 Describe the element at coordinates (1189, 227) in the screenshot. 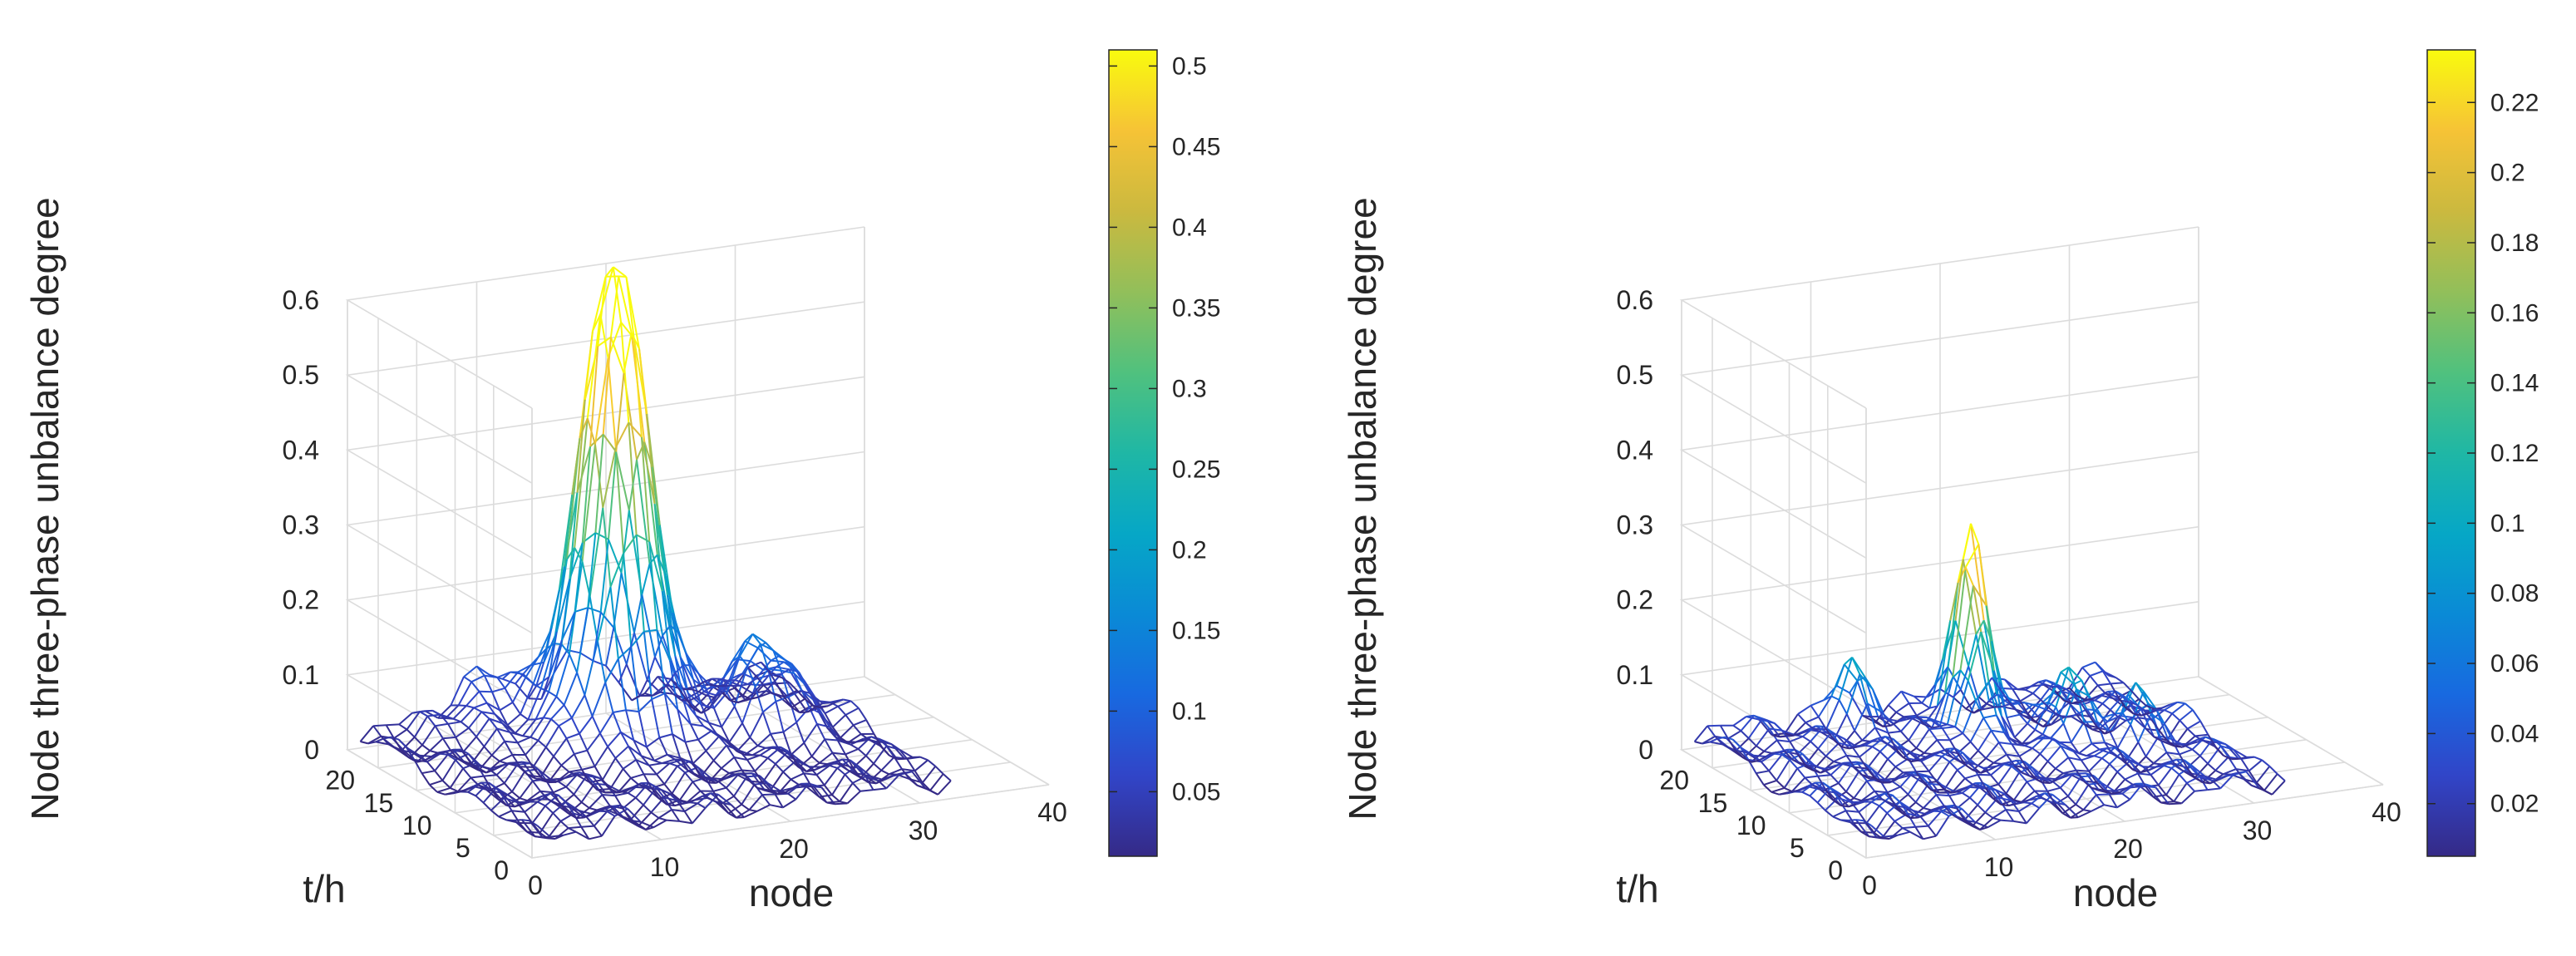

I see `colorbar-tick-label: 0.4` at that location.